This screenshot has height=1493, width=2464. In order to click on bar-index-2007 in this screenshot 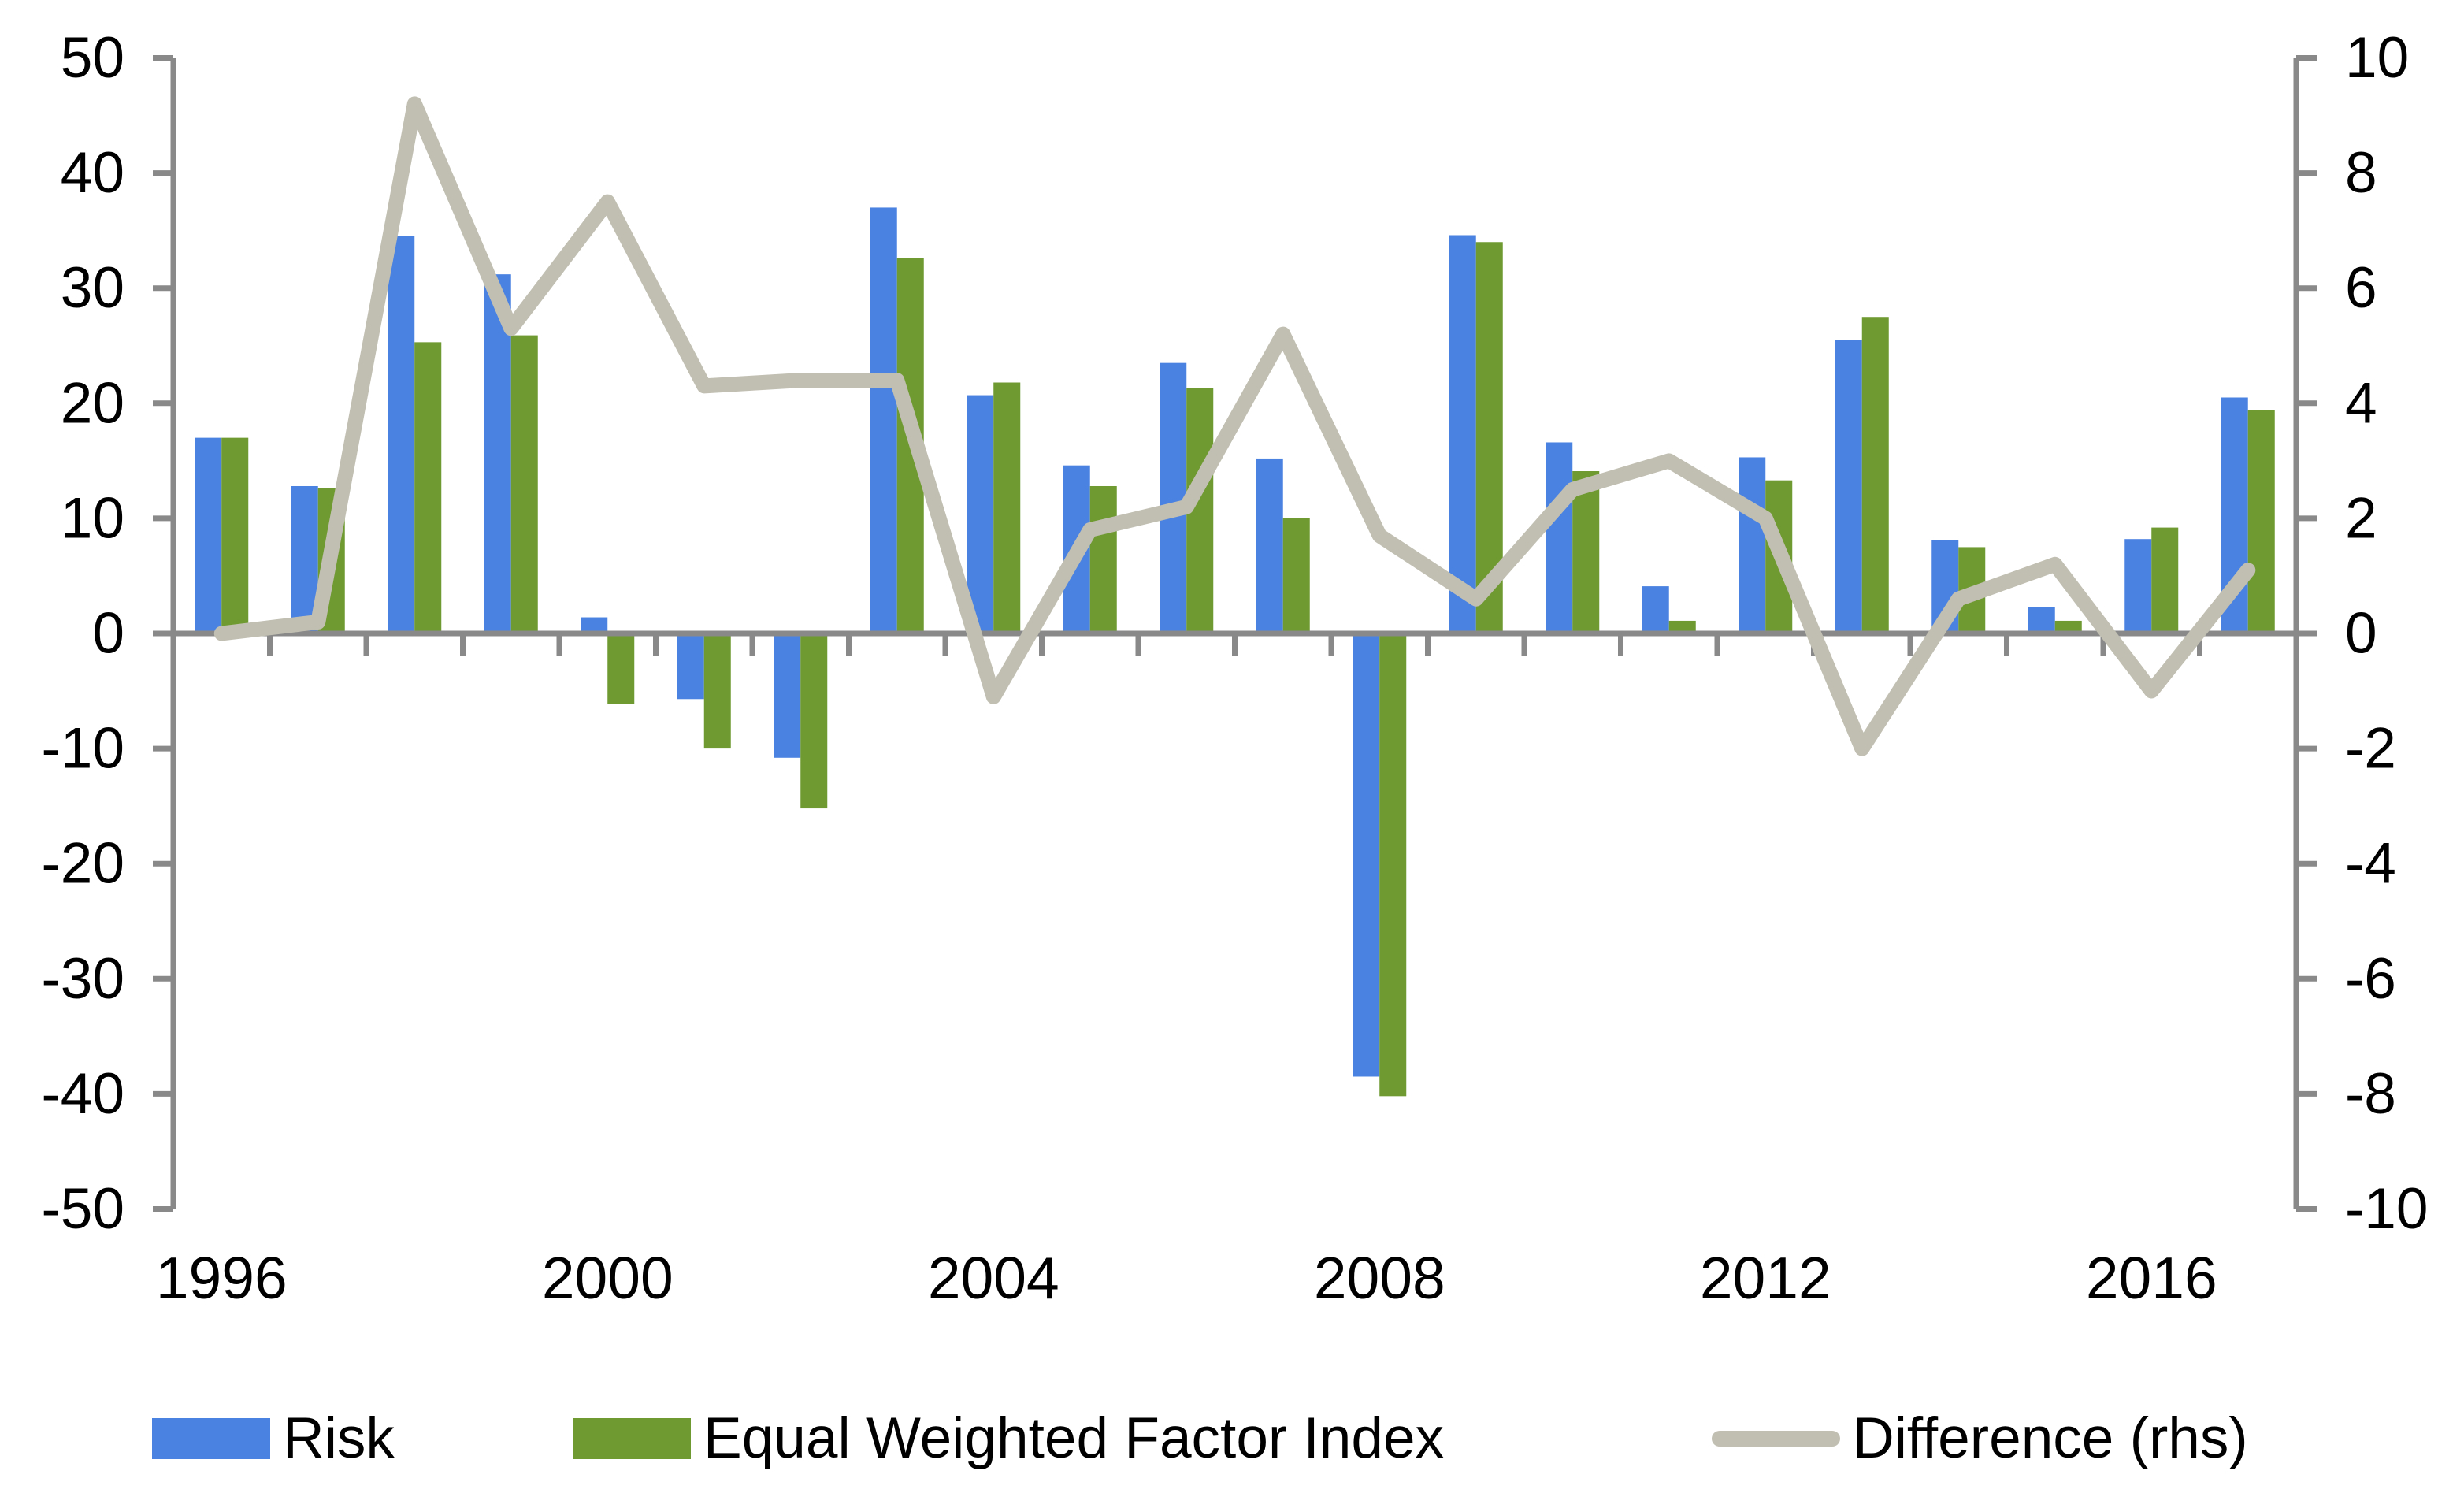, I will do `click(1296, 575)`.